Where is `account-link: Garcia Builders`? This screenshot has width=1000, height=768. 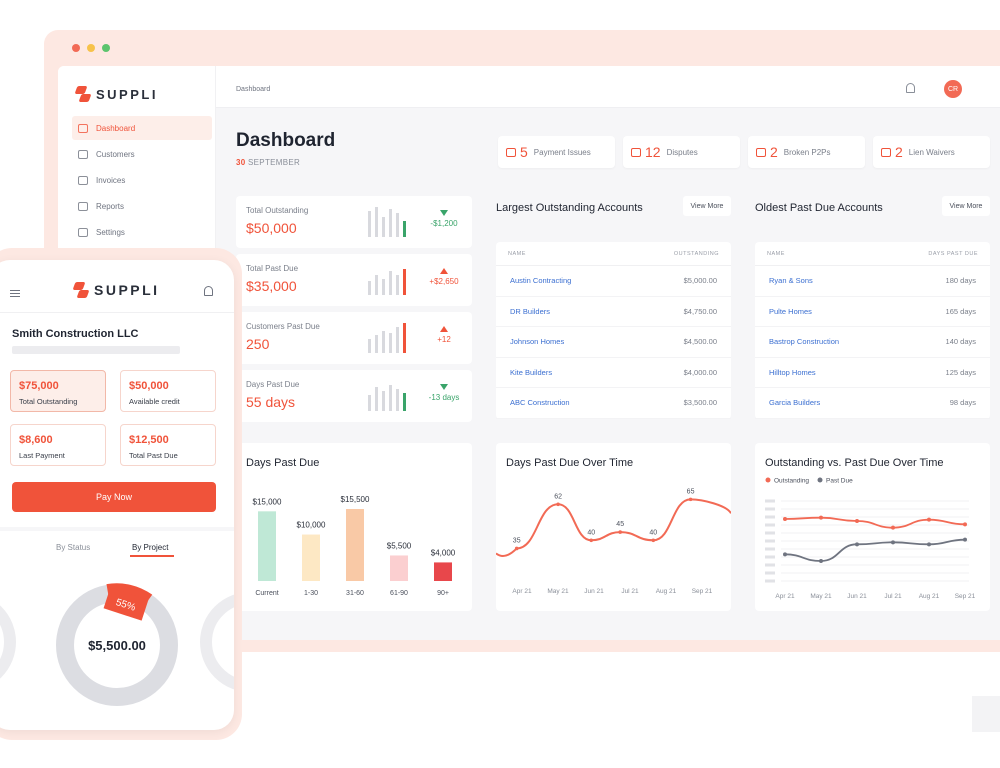 account-link: Garcia Builders is located at coordinates (795, 403).